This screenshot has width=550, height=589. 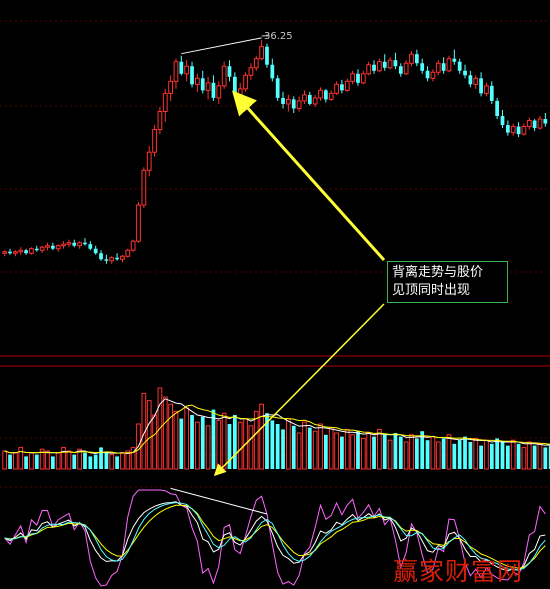 What do you see at coordinates (221, 46) in the screenshot?
I see `price-trendline` at bounding box center [221, 46].